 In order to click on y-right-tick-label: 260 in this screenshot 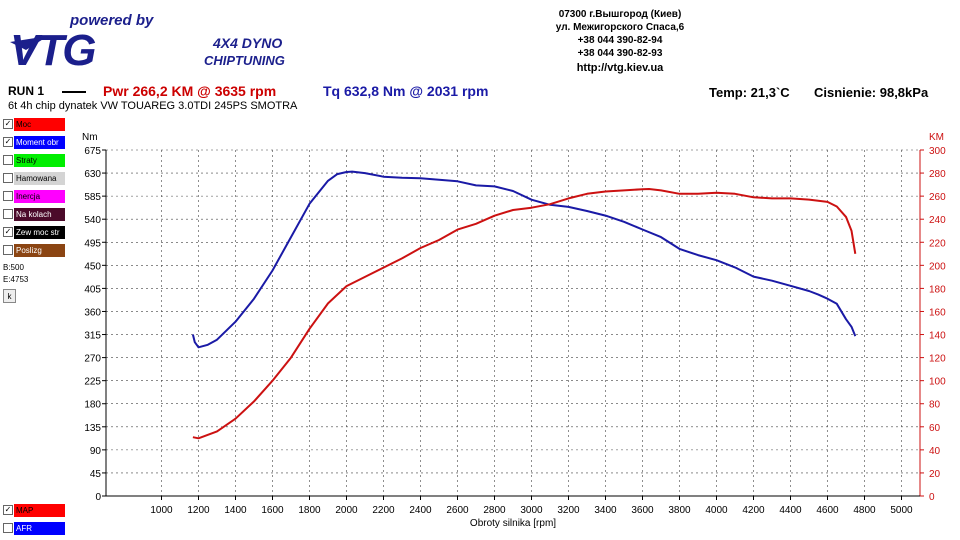, I will do `click(937, 197)`.